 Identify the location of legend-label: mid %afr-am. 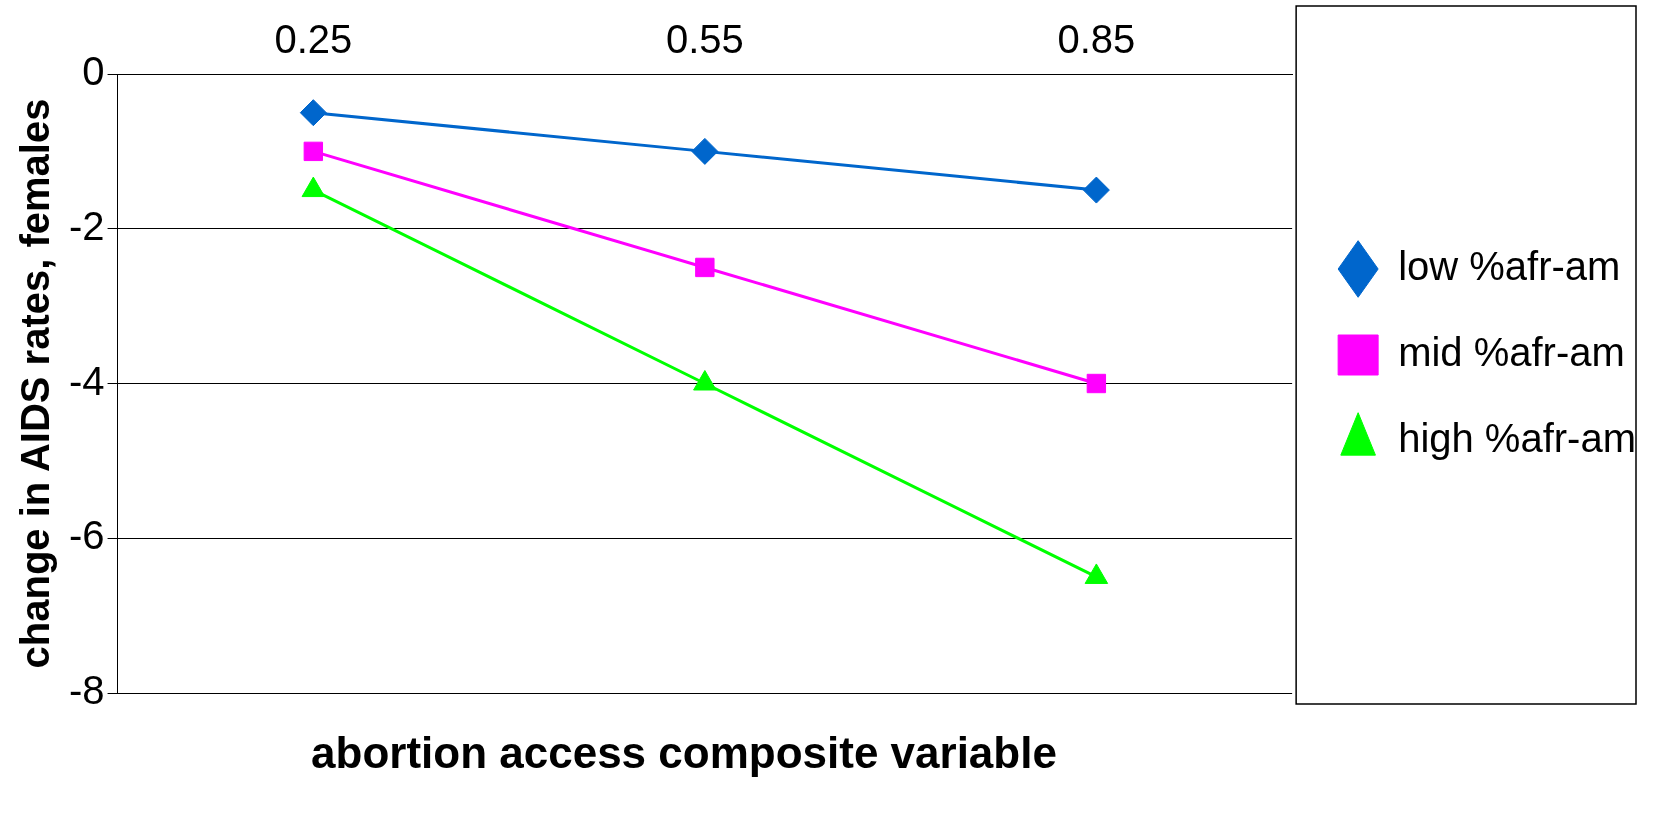
(1511, 352).